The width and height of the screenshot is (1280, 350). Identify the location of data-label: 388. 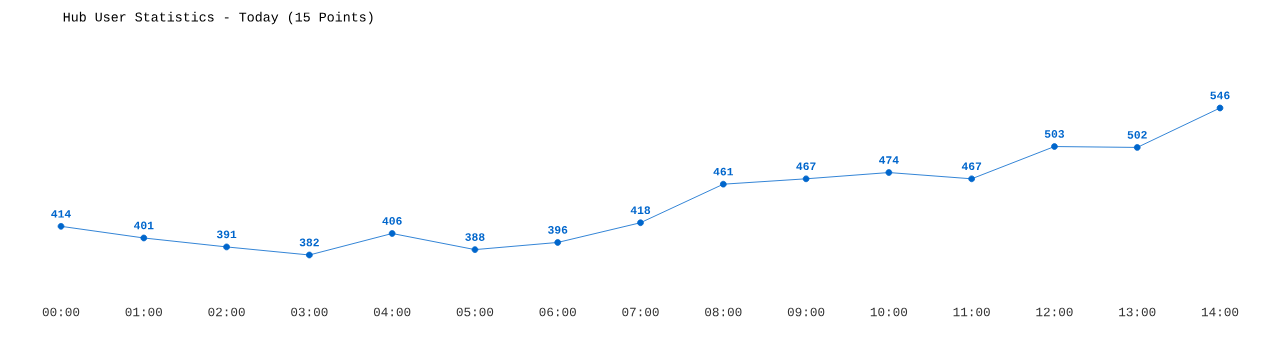
(475, 237).